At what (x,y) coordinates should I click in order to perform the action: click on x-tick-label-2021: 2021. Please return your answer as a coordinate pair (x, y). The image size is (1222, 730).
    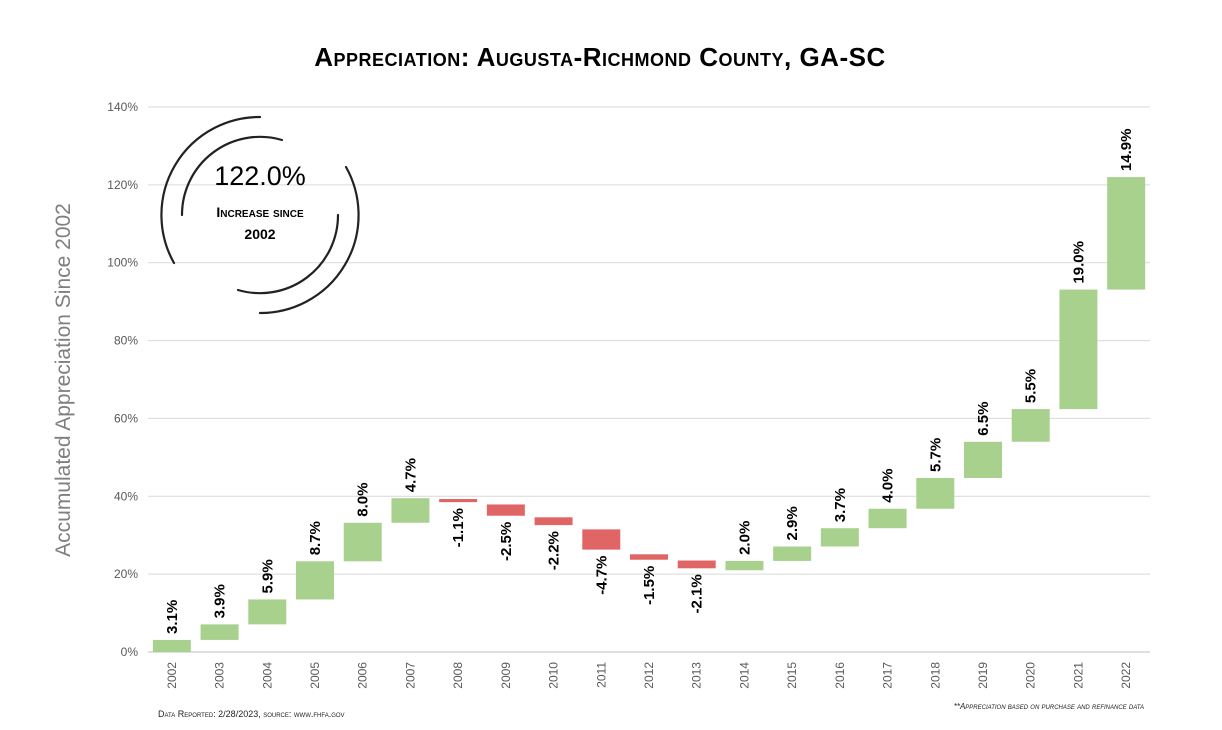
    Looking at the image, I should click on (1078, 675).